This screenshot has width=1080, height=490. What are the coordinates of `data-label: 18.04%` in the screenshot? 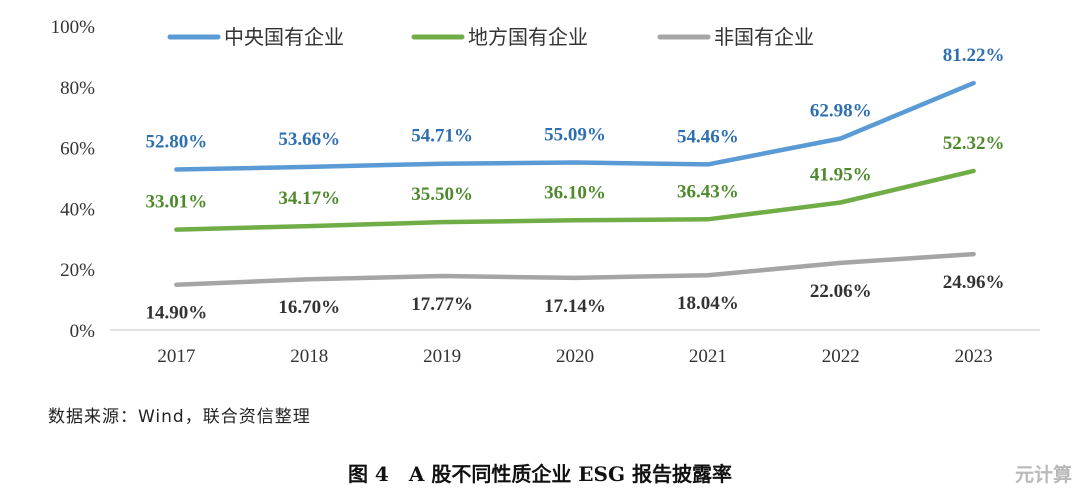 It's located at (708, 303).